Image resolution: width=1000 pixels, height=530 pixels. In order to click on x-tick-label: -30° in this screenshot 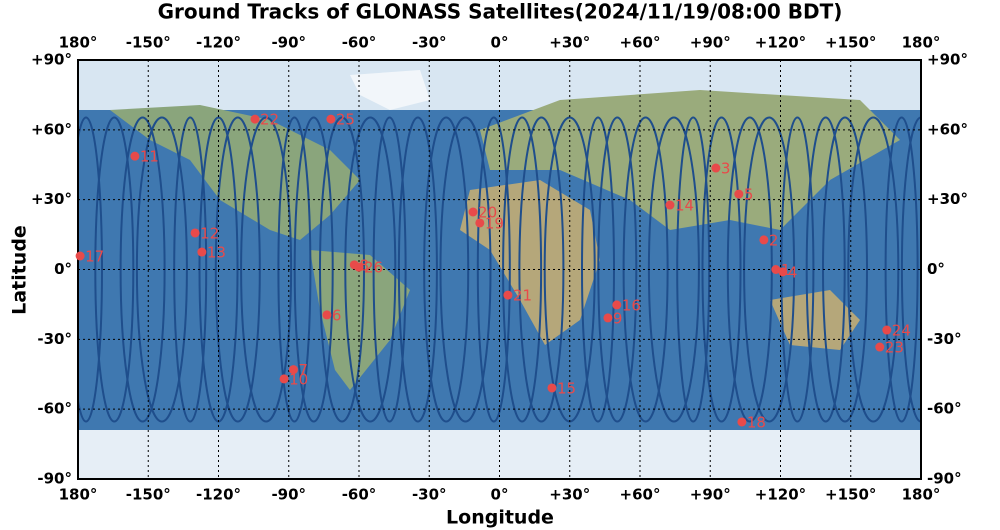, I will do `click(429, 495)`.